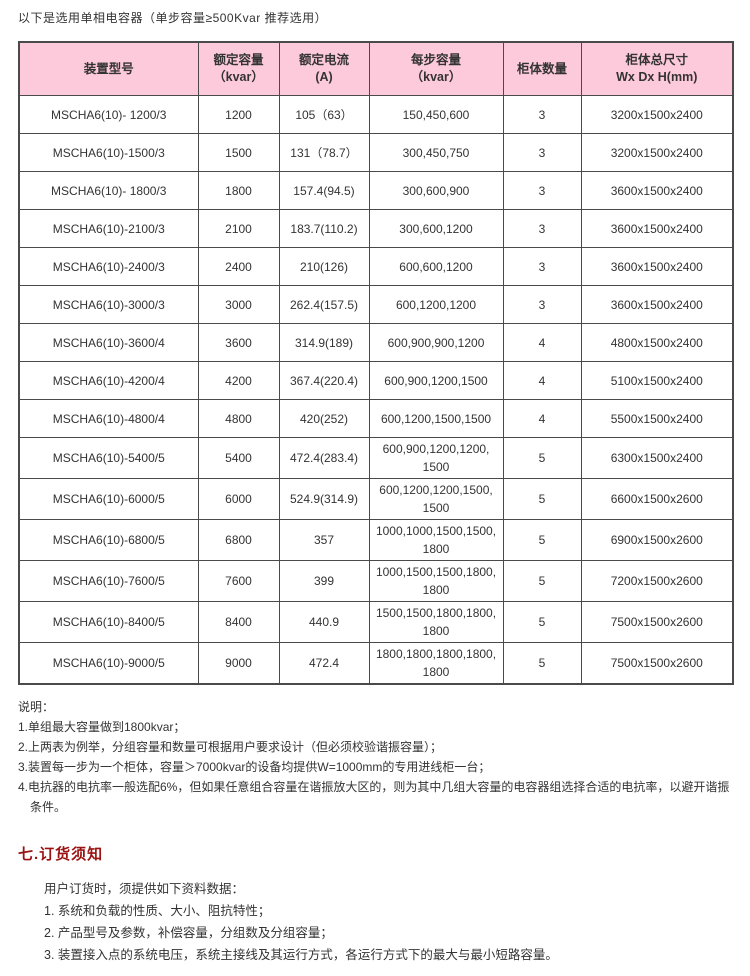 The width and height of the screenshot is (750, 976). Describe the element at coordinates (324, 304) in the screenshot. I see `cell-rated-current: 262.4(157.5)` at that location.